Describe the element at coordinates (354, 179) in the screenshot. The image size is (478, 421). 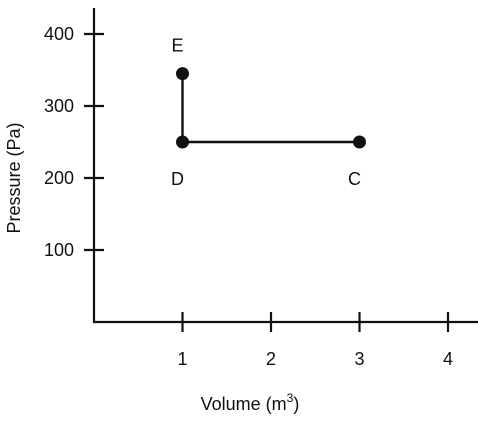
I see `point-label-c: C` at that location.